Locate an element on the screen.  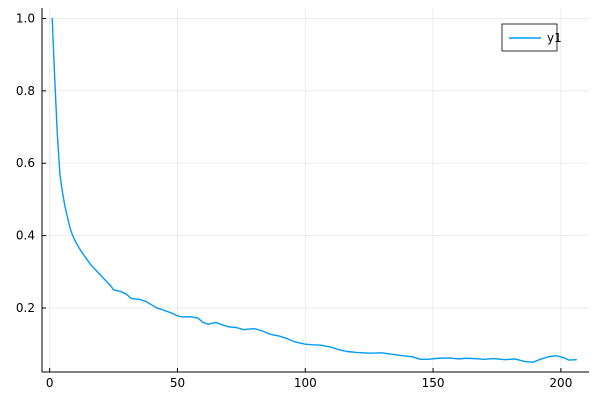
x-tick-label: 100 is located at coordinates (305, 383).